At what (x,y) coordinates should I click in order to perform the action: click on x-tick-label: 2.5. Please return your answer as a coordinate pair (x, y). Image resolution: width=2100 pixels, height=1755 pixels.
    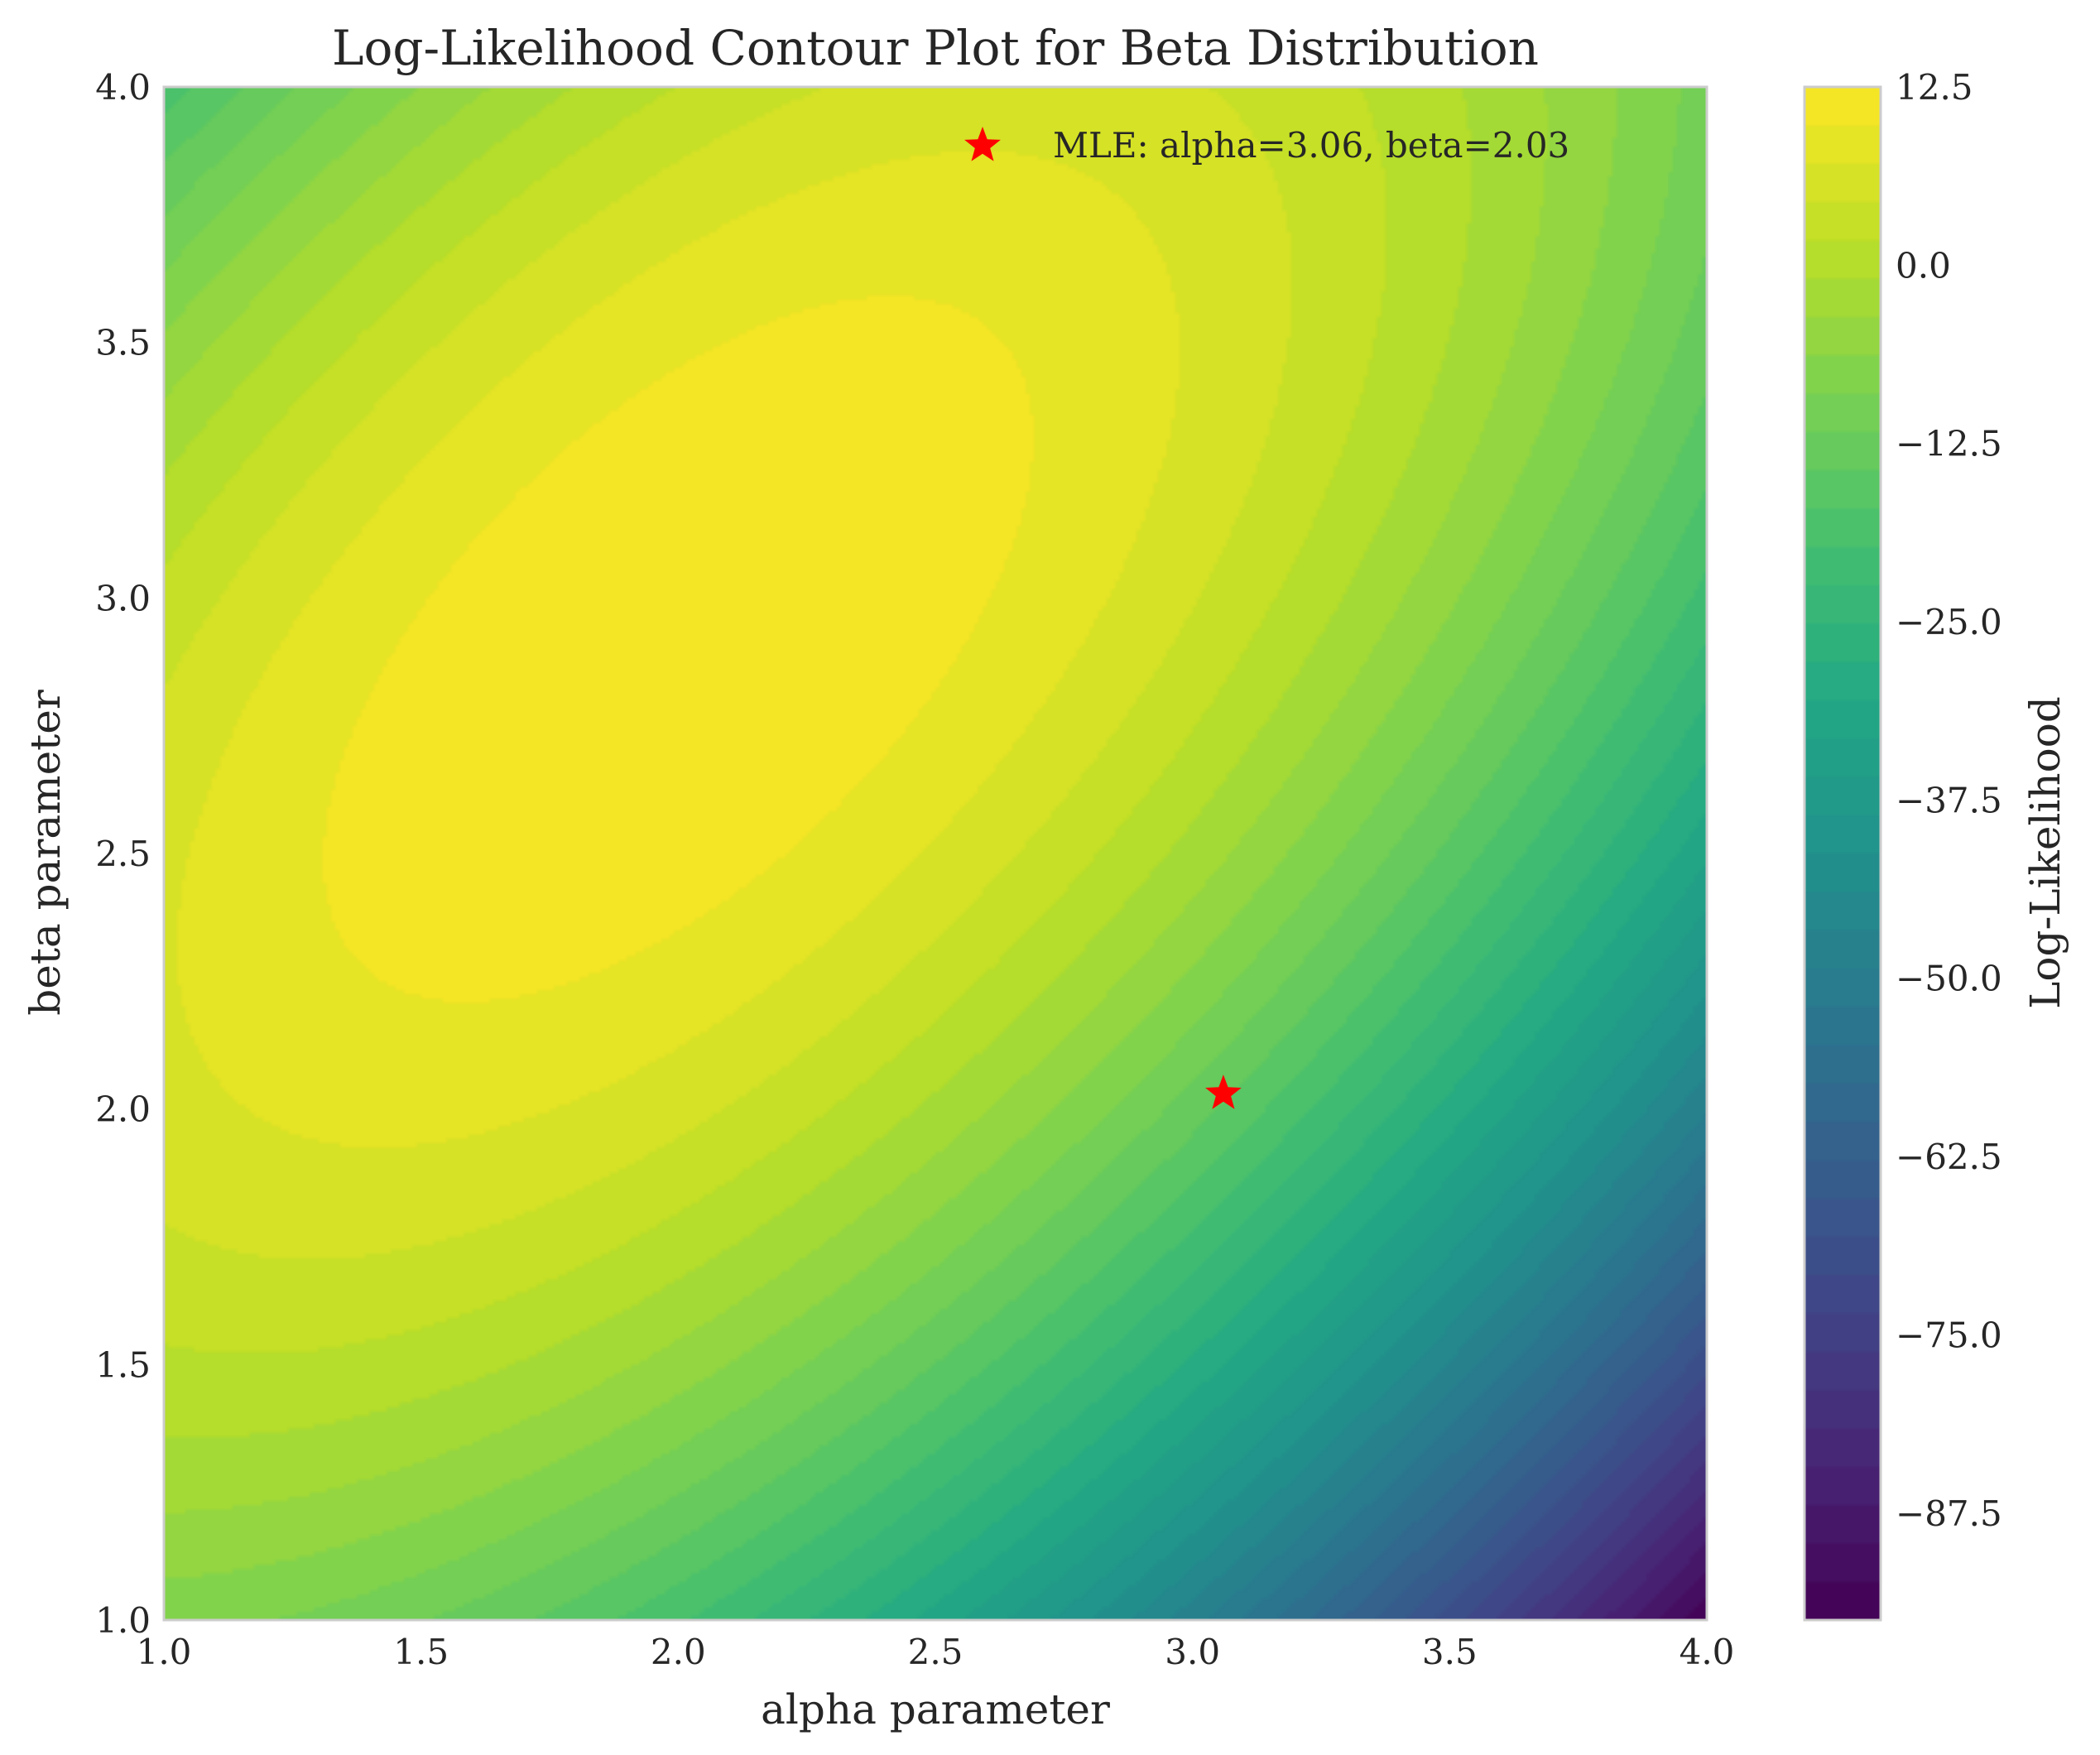
    Looking at the image, I should click on (936, 1652).